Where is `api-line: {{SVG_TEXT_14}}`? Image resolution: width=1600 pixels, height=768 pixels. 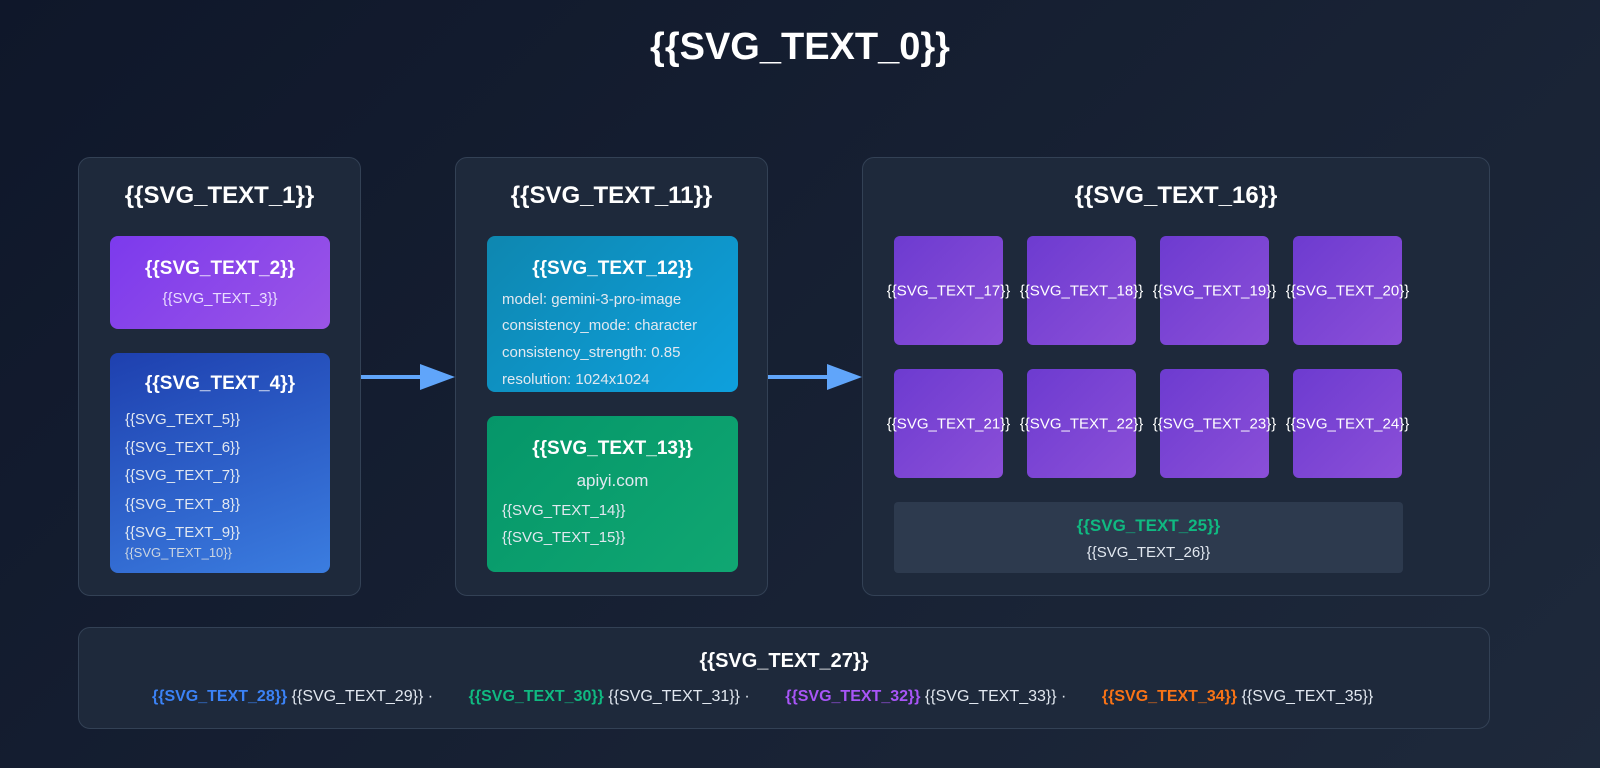
api-line: {{SVG_TEXT_14}} is located at coordinates (564, 510).